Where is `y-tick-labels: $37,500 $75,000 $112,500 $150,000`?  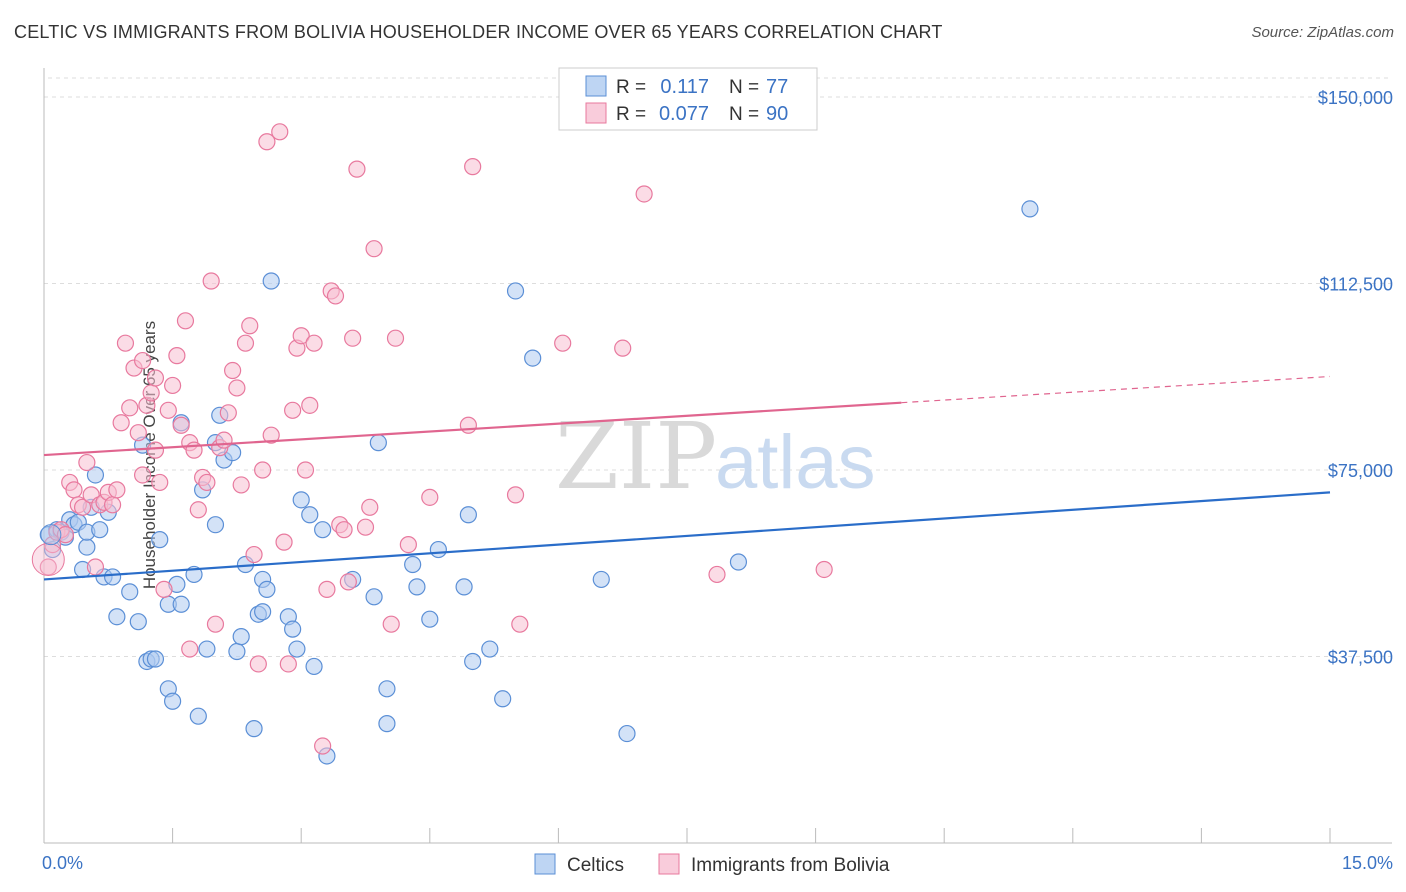
y-tick-labels: $37,500 $75,000 $112,500 $150,000 is located at coordinates (1355, 378).